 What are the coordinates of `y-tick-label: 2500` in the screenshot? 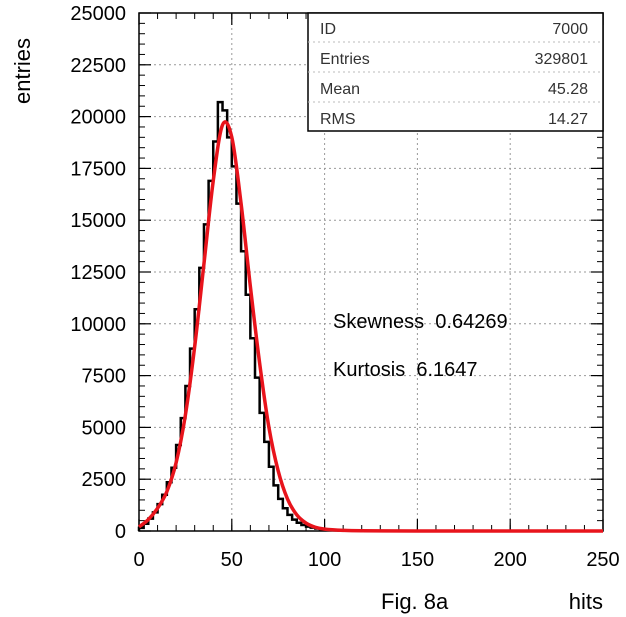 It's located at (104, 480).